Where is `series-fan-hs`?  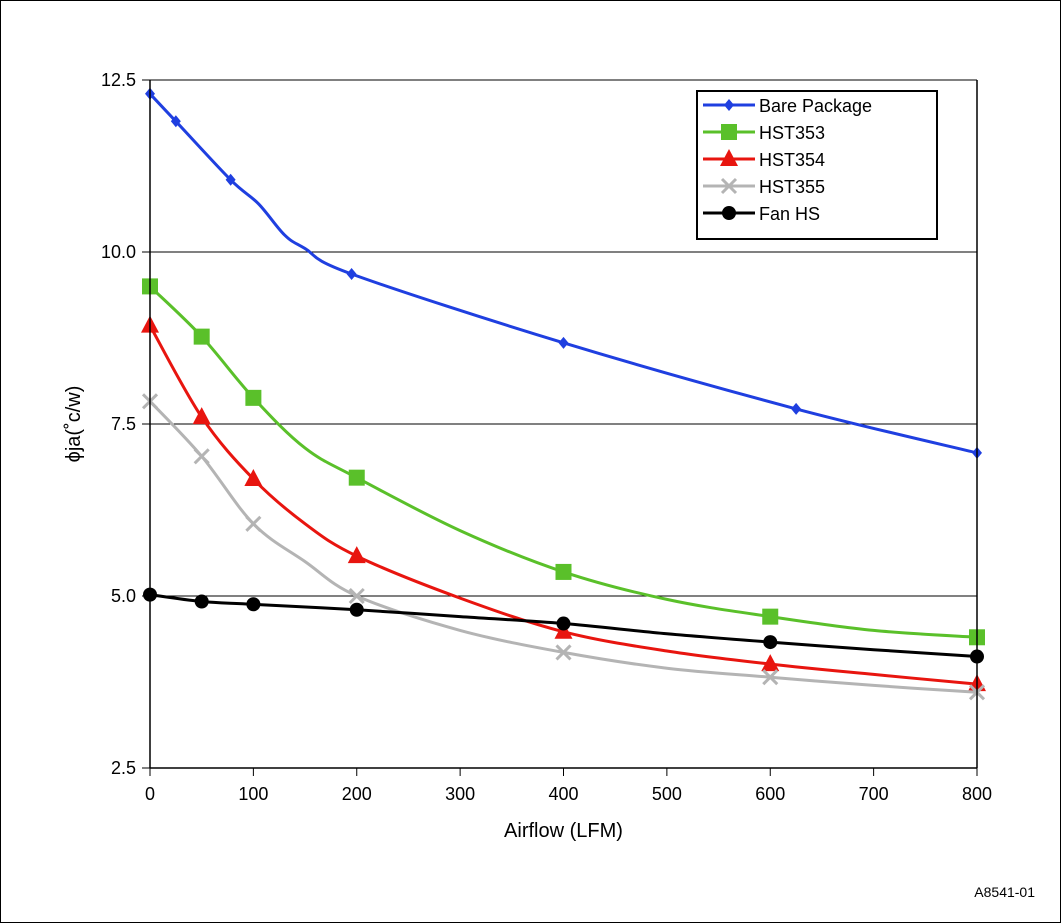
series-fan-hs is located at coordinates (563, 625).